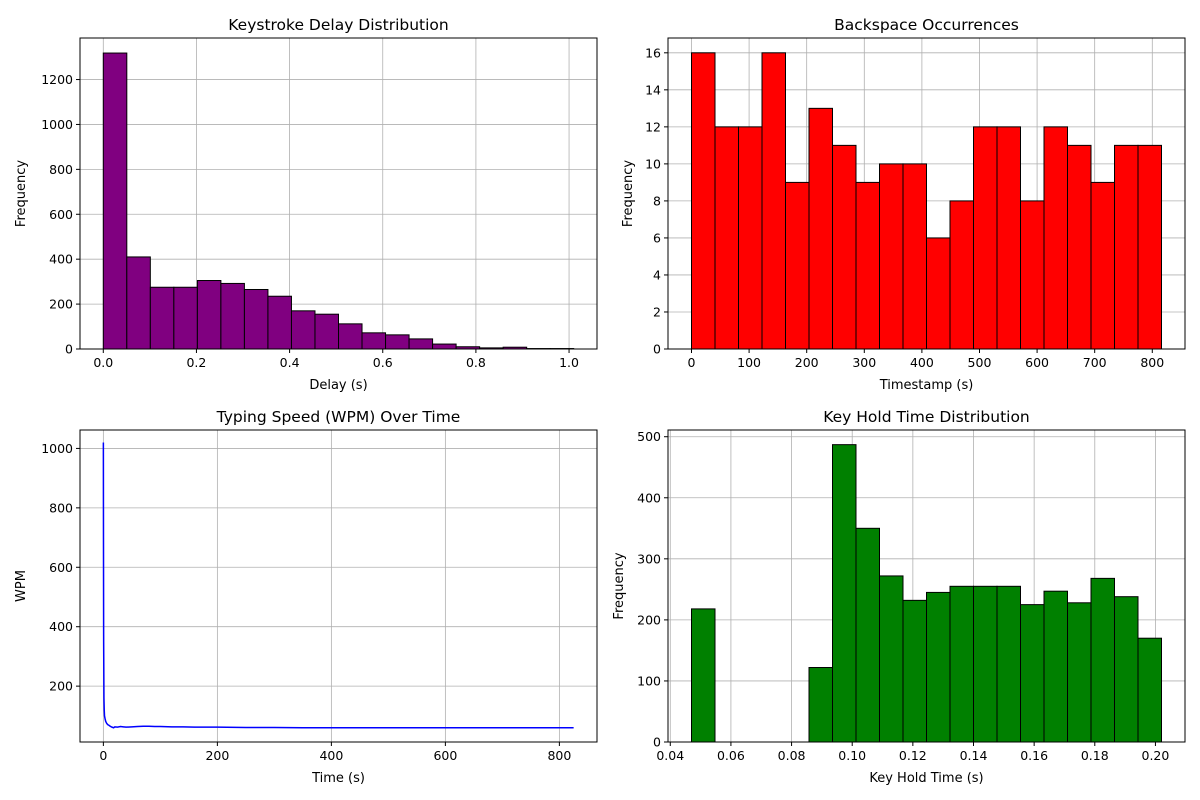 Image resolution: width=1200 pixels, height=800 pixels. What do you see at coordinates (476, 362) in the screenshot?
I see `x-tick-label: 0.8` at bounding box center [476, 362].